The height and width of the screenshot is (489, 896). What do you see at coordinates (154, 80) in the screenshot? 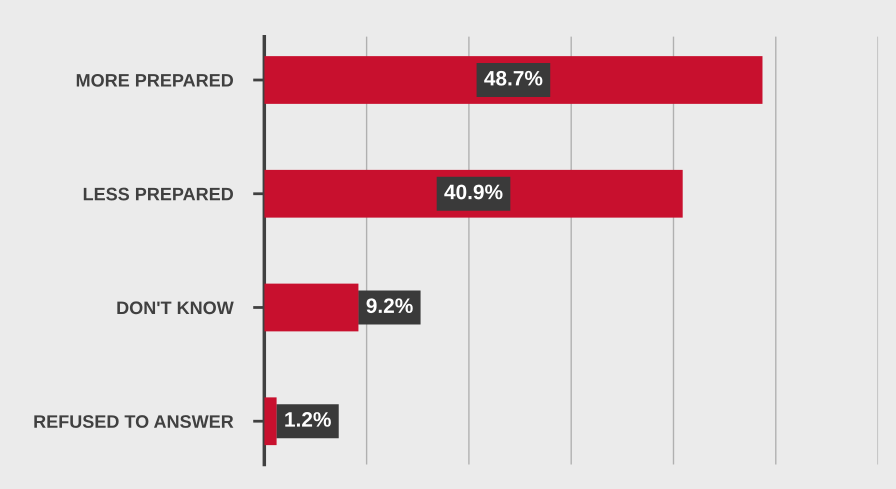
I see `y-tick-label: MORE PREPARED` at bounding box center [154, 80].